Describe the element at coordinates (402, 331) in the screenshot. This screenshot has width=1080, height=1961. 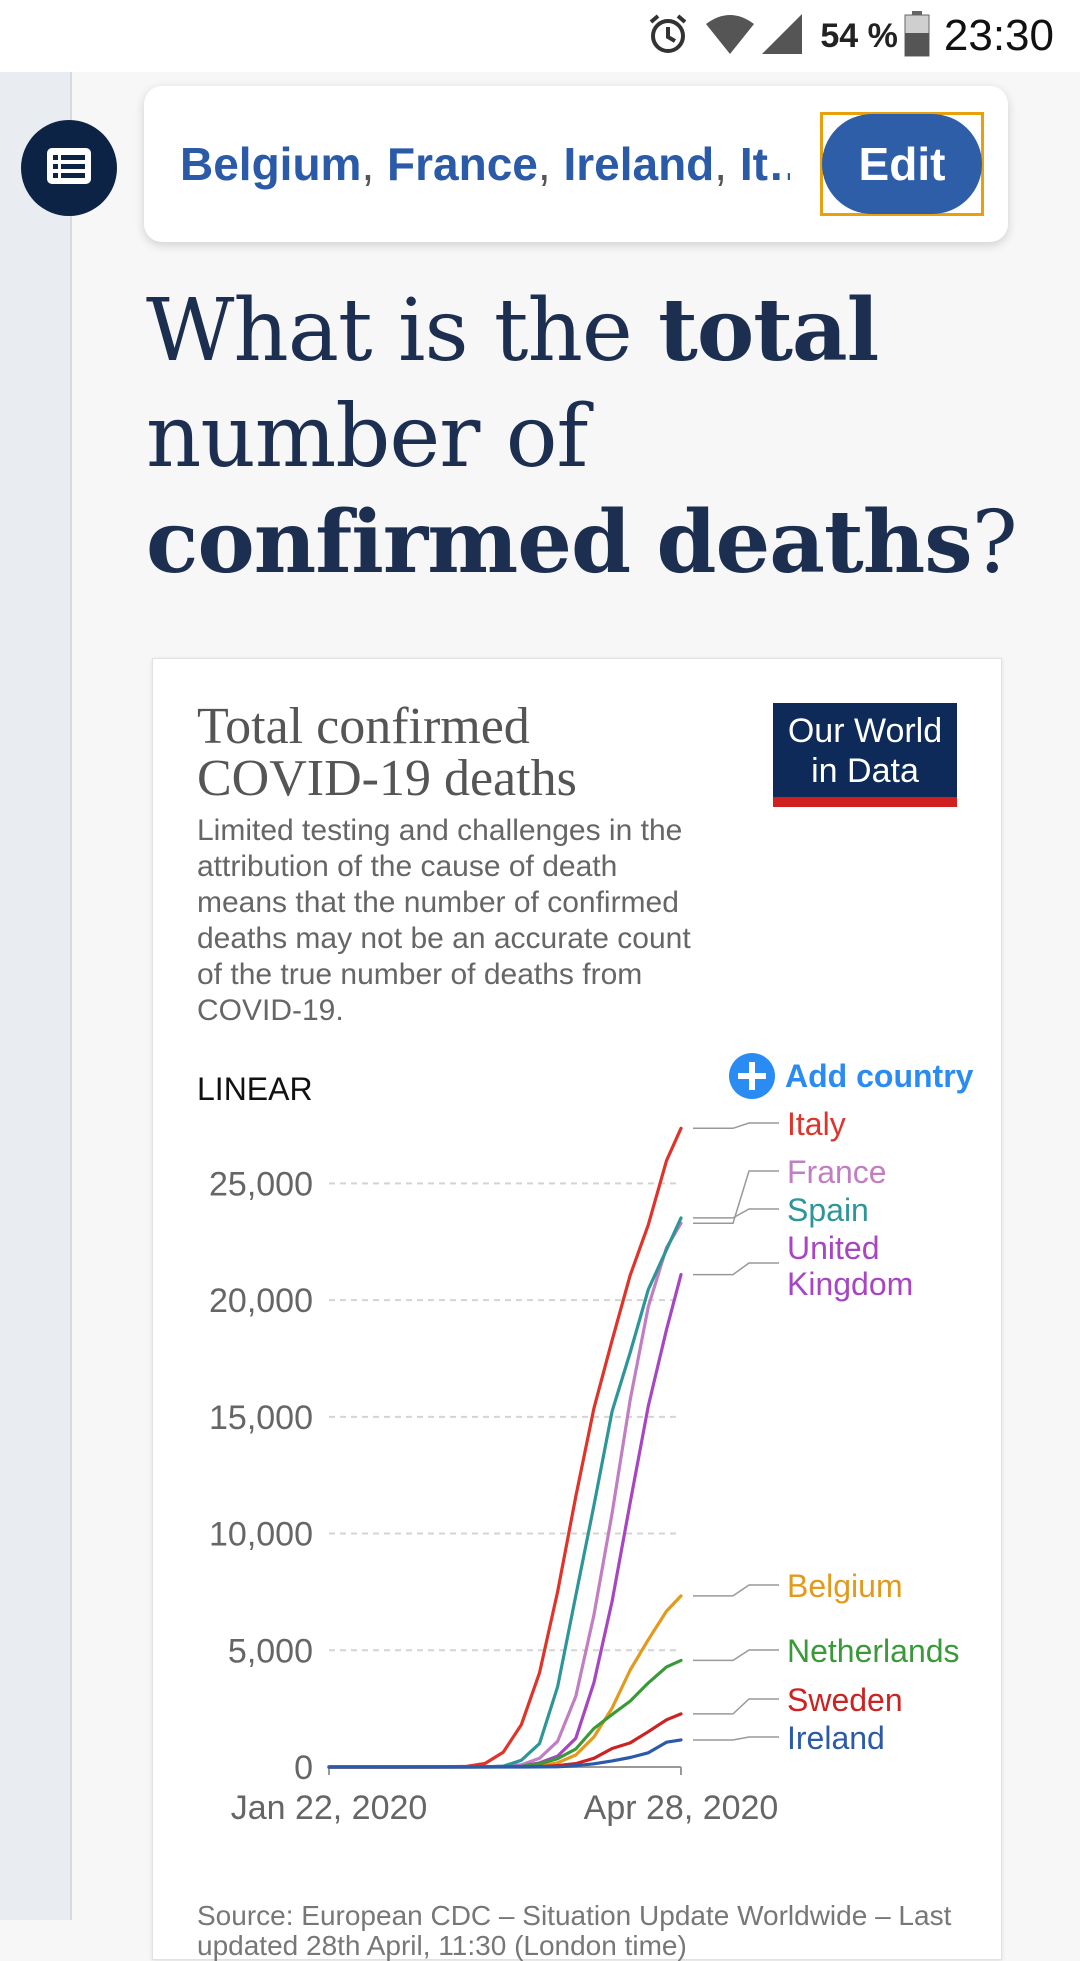
I see `heading-text: What is the` at that location.